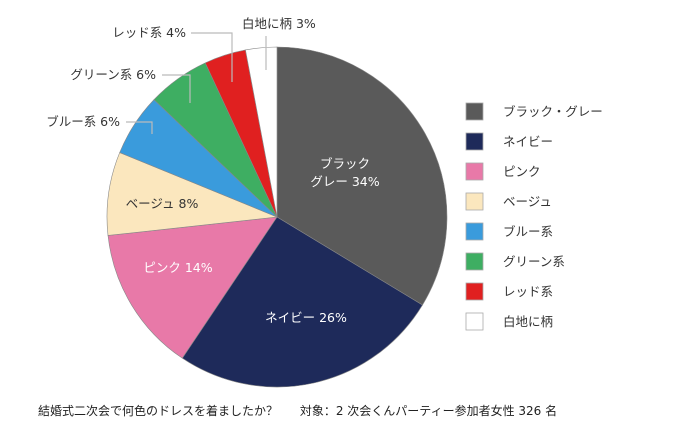 This screenshot has width=691, height=438. I want to click on legend-label-6: グリーン系, so click(534, 261).